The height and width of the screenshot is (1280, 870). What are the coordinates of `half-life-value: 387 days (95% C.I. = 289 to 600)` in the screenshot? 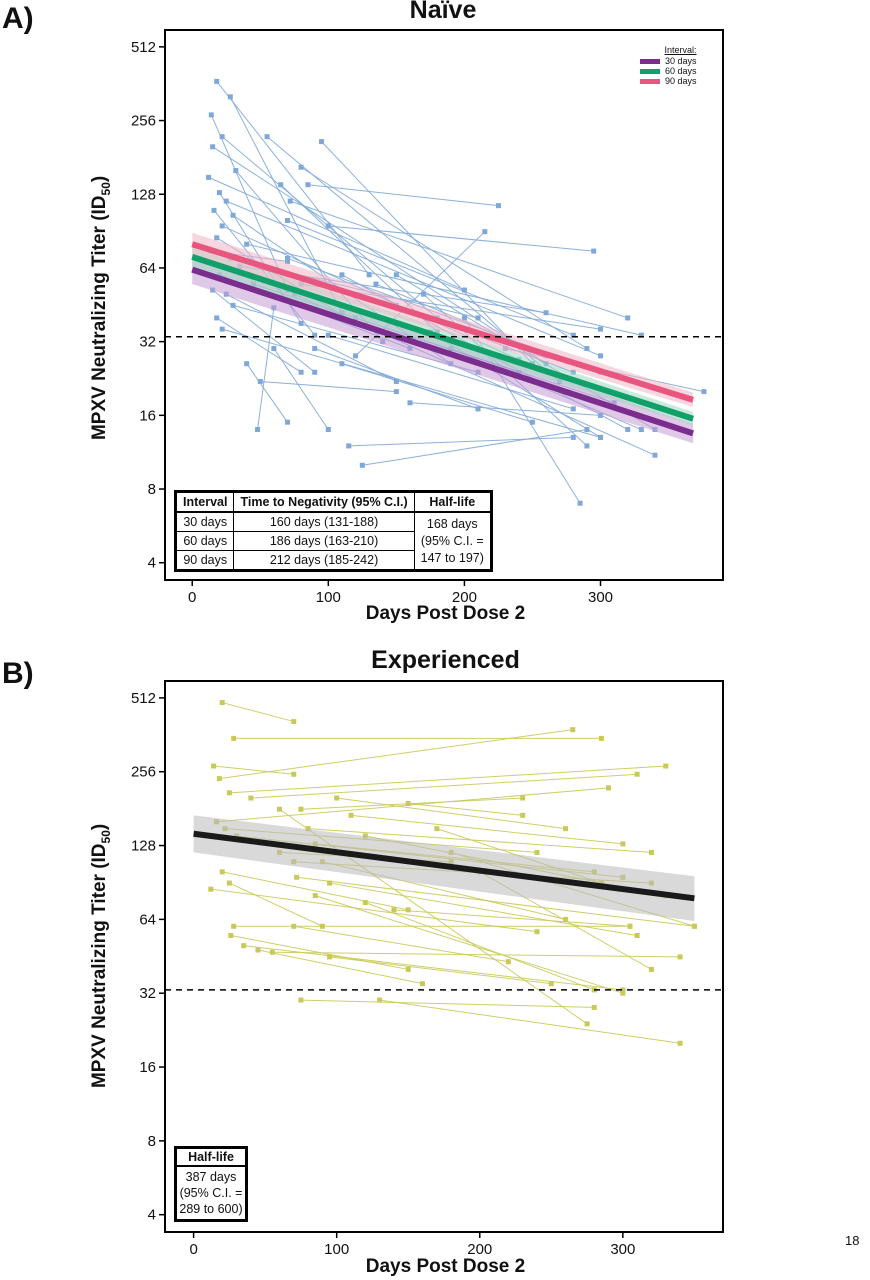 It's located at (211, 1193).